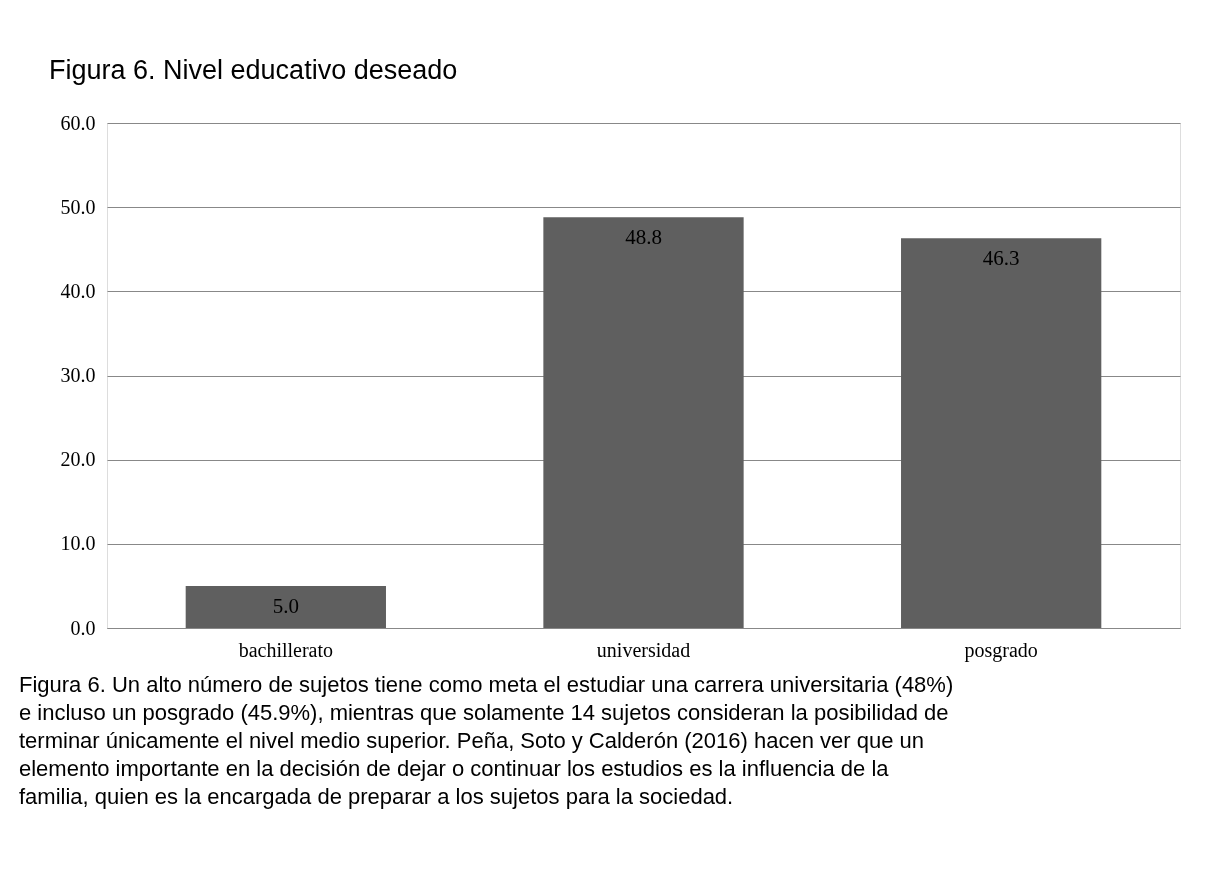 The height and width of the screenshot is (882, 1215). What do you see at coordinates (1001, 258) in the screenshot?
I see `data-label: 46.3` at bounding box center [1001, 258].